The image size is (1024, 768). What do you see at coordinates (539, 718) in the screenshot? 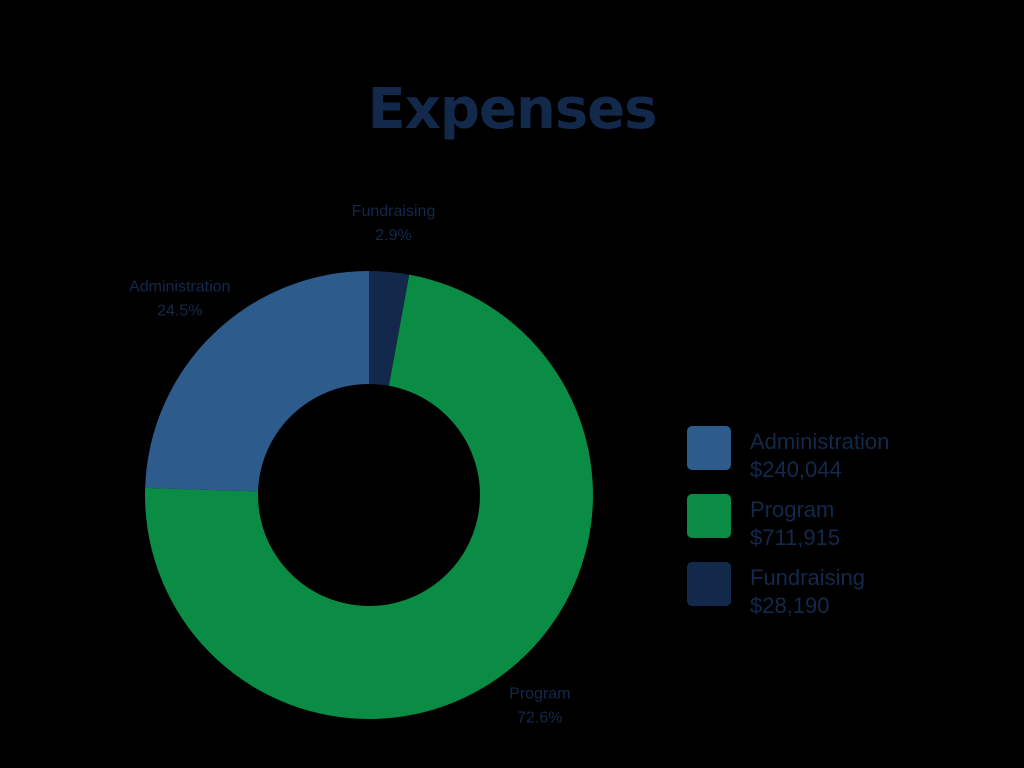
I see `slice-label-percent: 72.6%` at bounding box center [539, 718].